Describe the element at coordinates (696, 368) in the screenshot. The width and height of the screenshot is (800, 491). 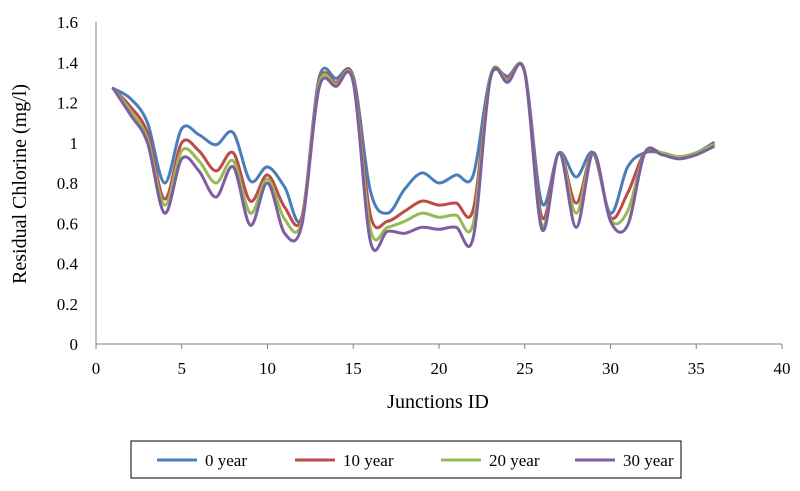
I see `x-tick-label: 35` at that location.